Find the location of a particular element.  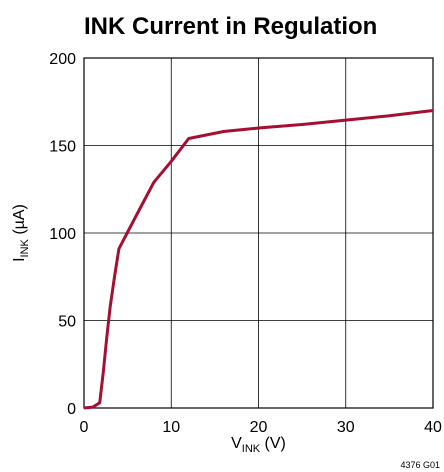

y-tick-label: 100 is located at coordinates (62, 234).